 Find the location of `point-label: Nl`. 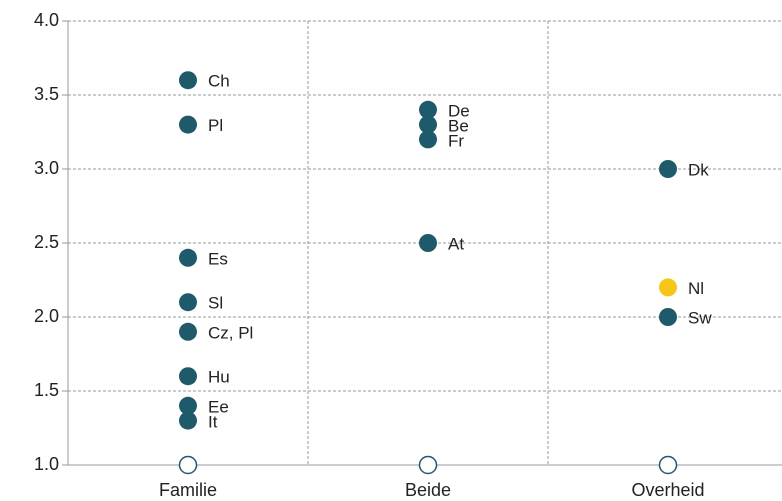

point-label: Nl is located at coordinates (696, 288).